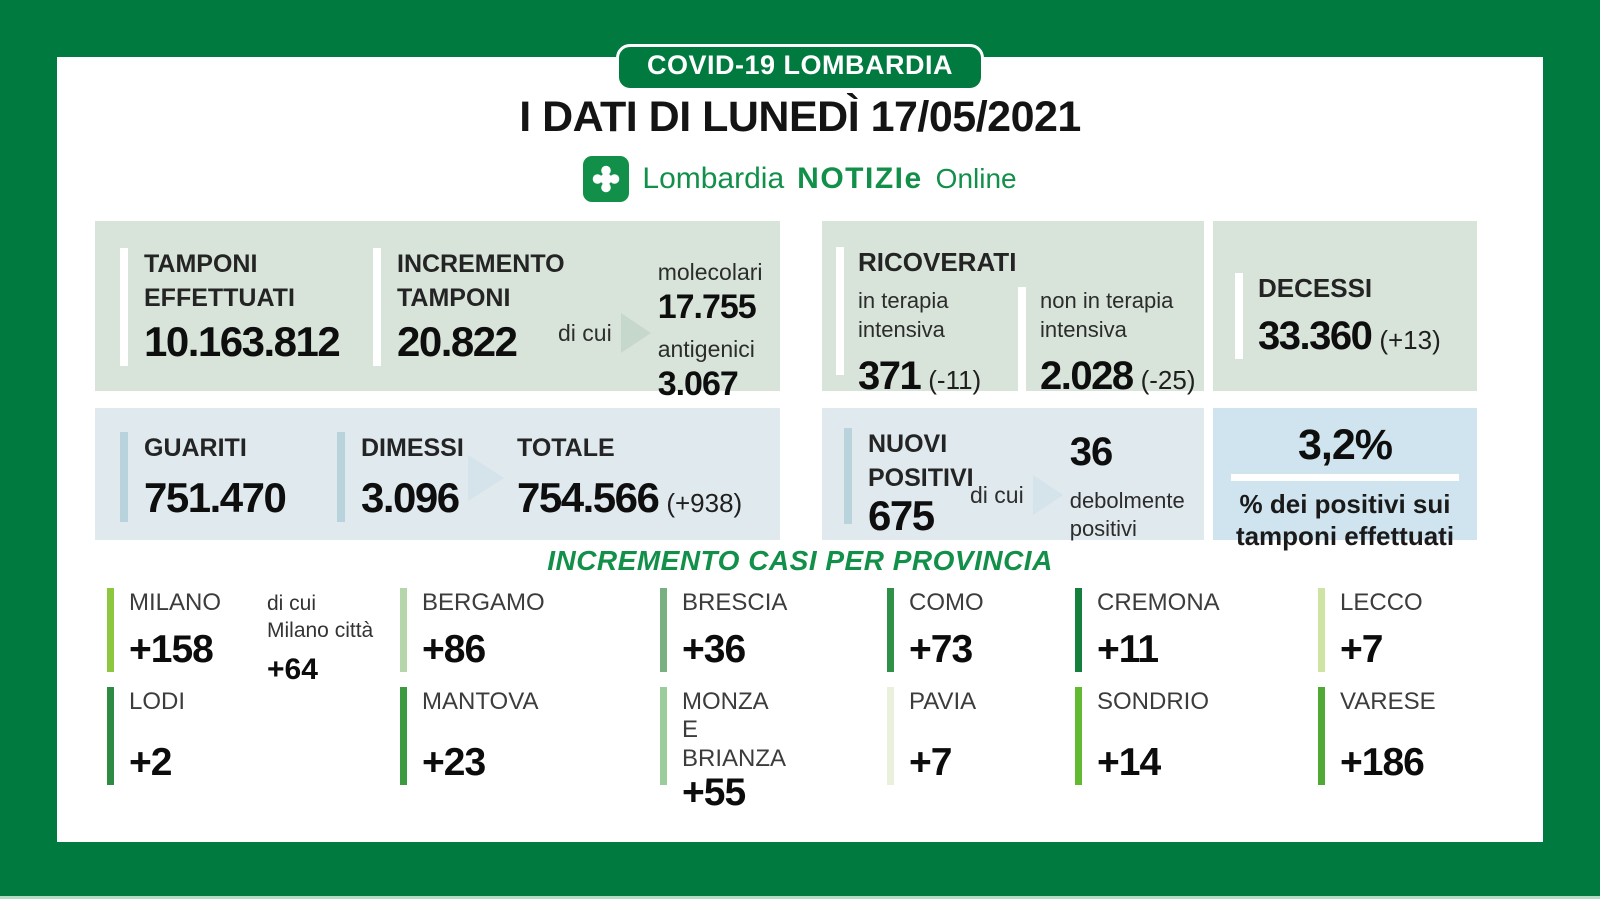 The image size is (1600, 899). Describe the element at coordinates (707, 306) in the screenshot. I see `molecolari-value: 17.755` at that location.